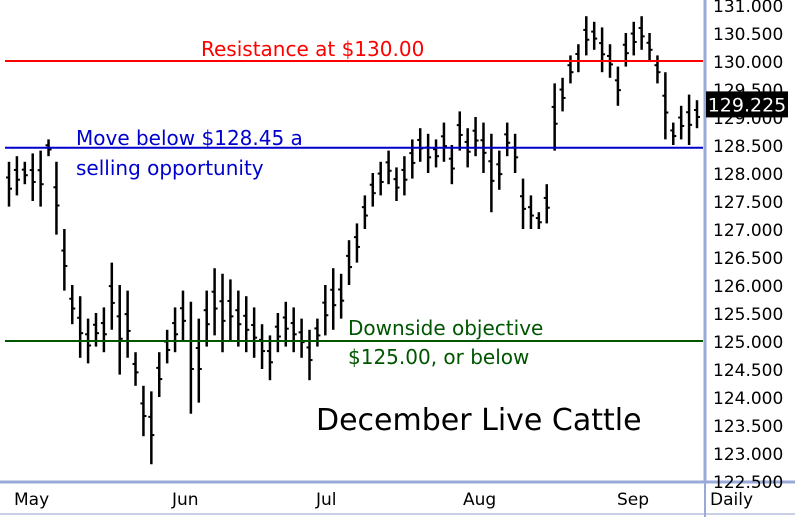 This screenshot has width=795, height=521. Describe the element at coordinates (383, 500) in the screenshot. I see `x-axis-labels: May Jun Jul Aug Sep Daily` at that location.